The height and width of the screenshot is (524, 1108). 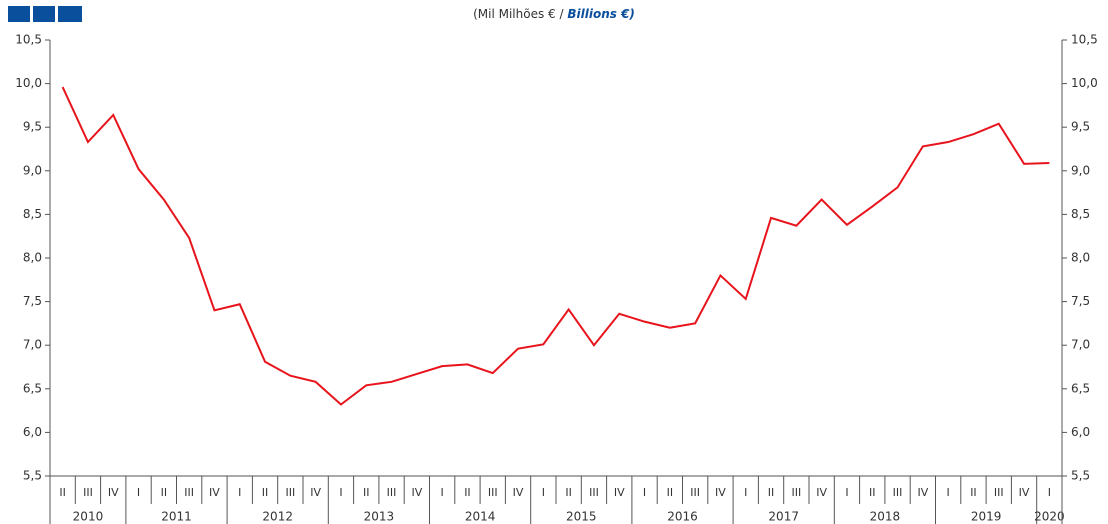 What do you see at coordinates (379, 517) in the screenshot?
I see `year-label: 2013` at bounding box center [379, 517].